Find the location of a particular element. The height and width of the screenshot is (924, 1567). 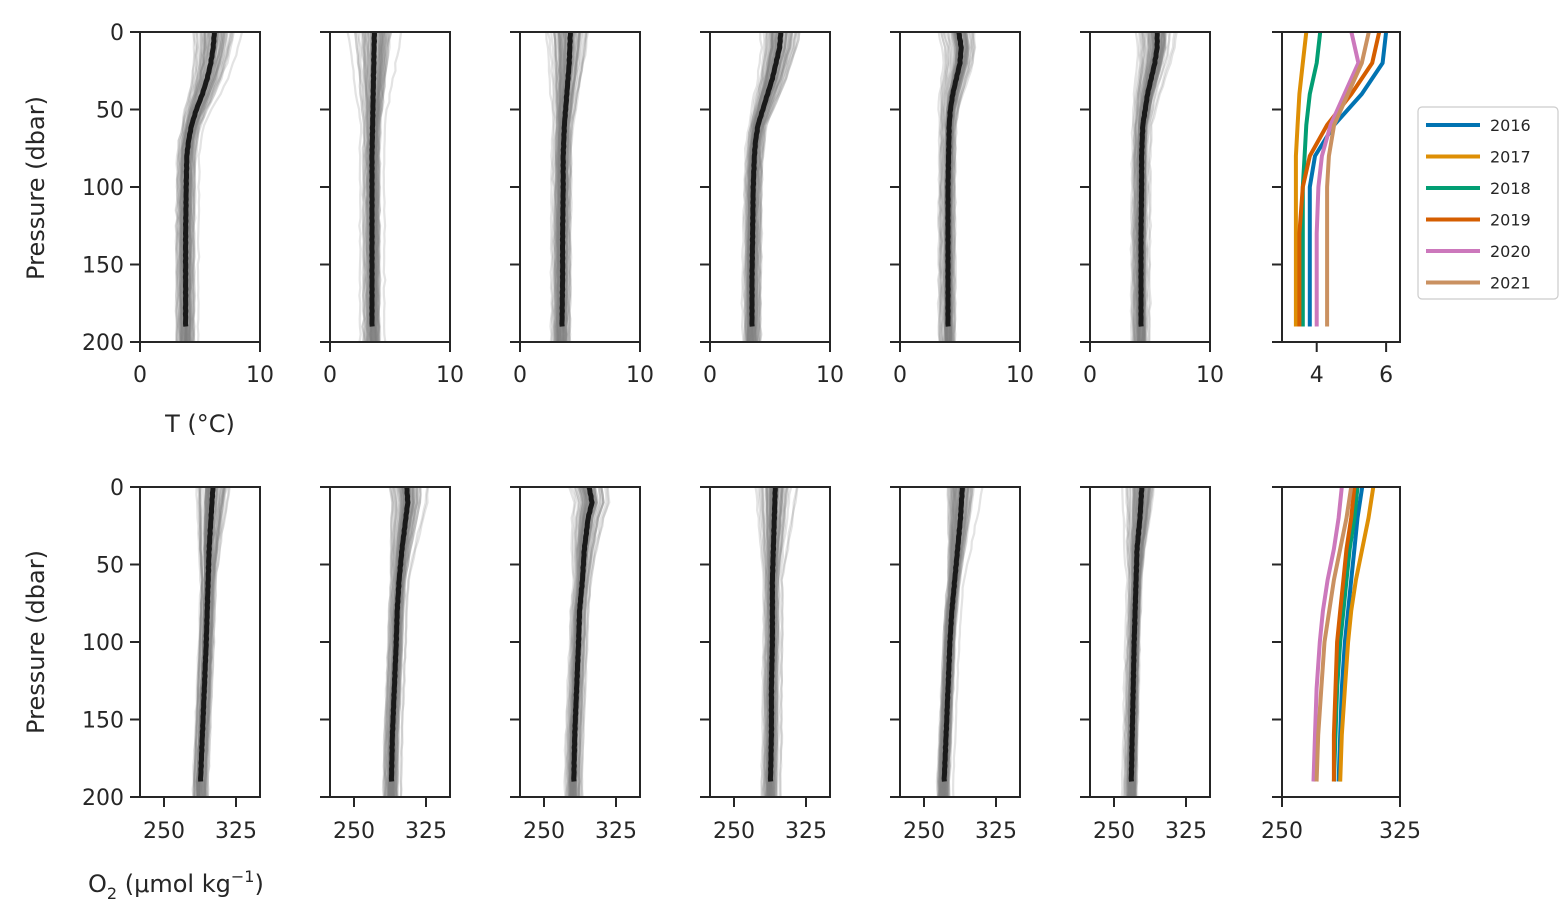

y-tick-label: 100 is located at coordinates (103, 188).